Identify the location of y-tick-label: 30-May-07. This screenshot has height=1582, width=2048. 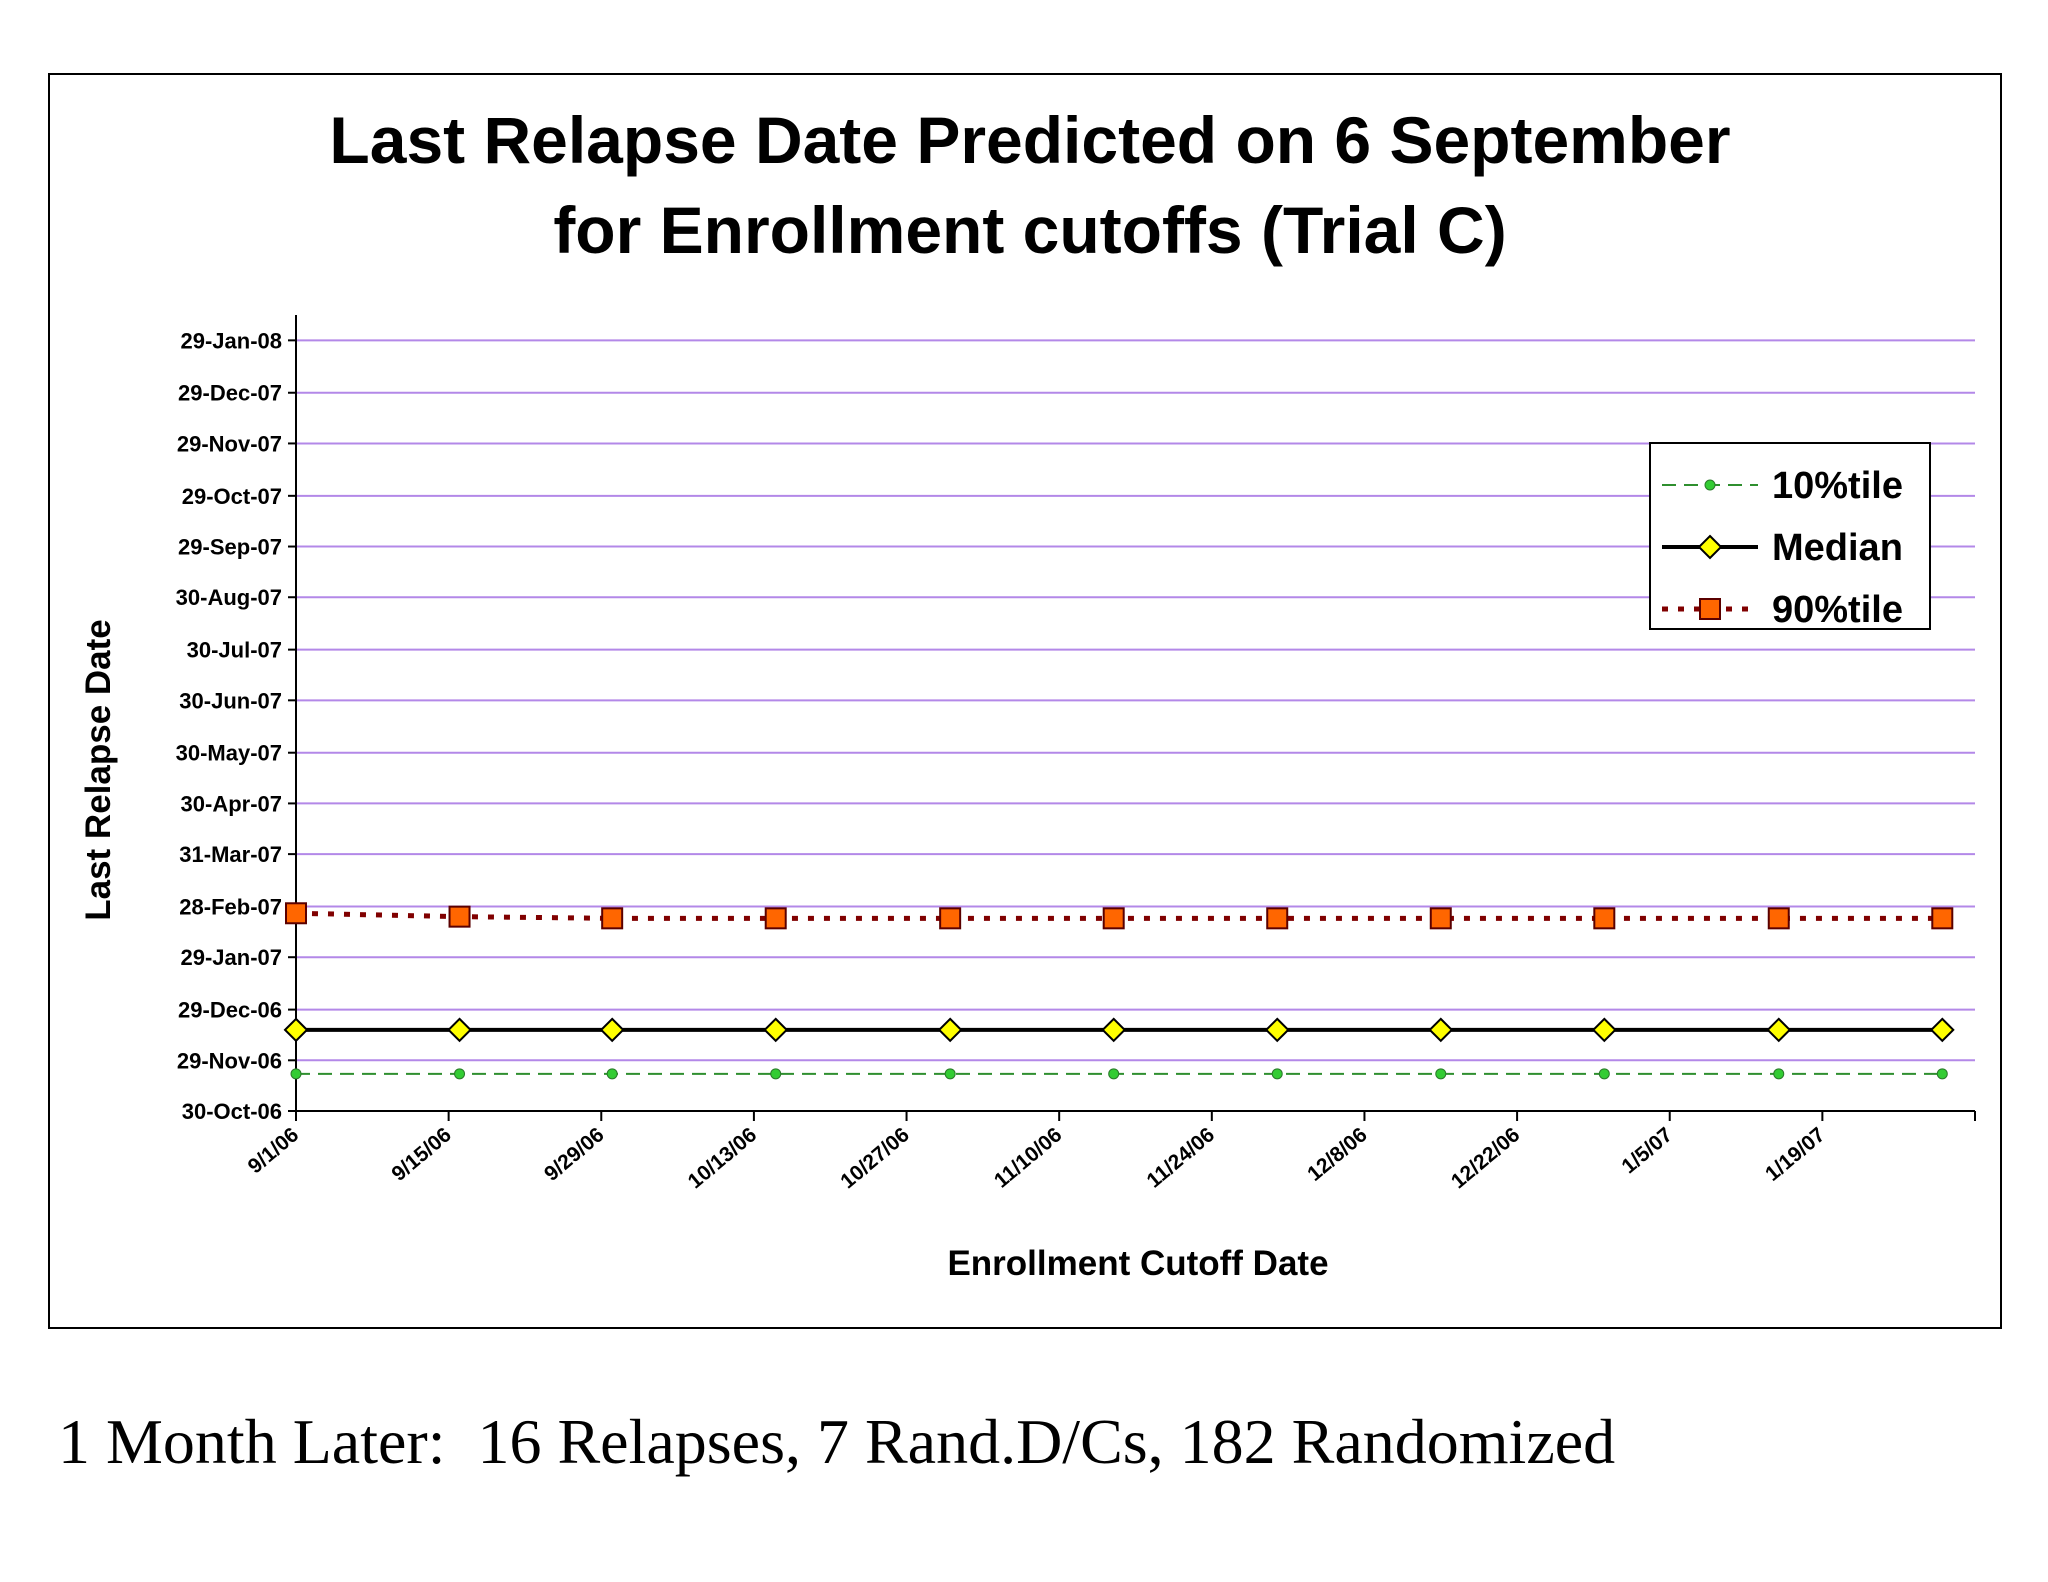
(229, 753).